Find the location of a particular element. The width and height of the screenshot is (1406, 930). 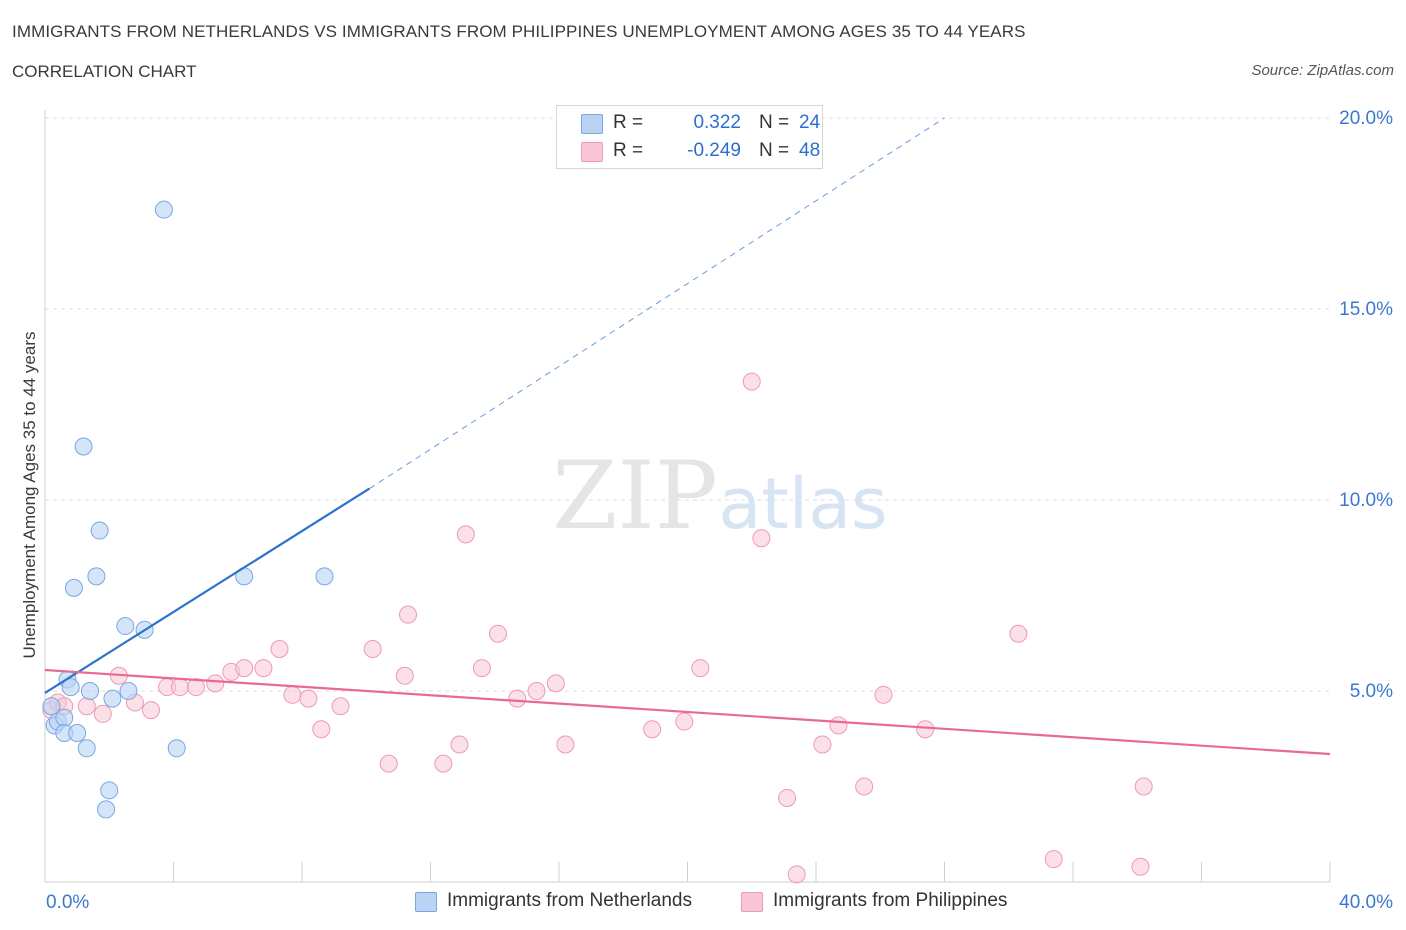

n-value-netherlands: 24 is located at coordinates (810, 122).